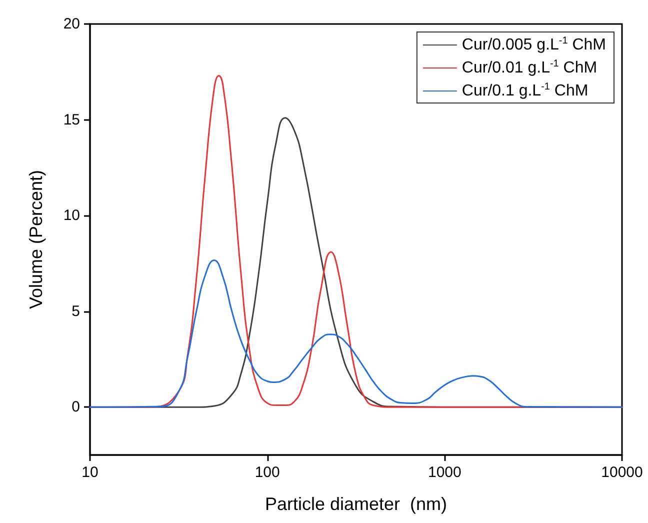 This screenshot has height=523, width=648. I want to click on x-tick-label: 10000, so click(622, 472).